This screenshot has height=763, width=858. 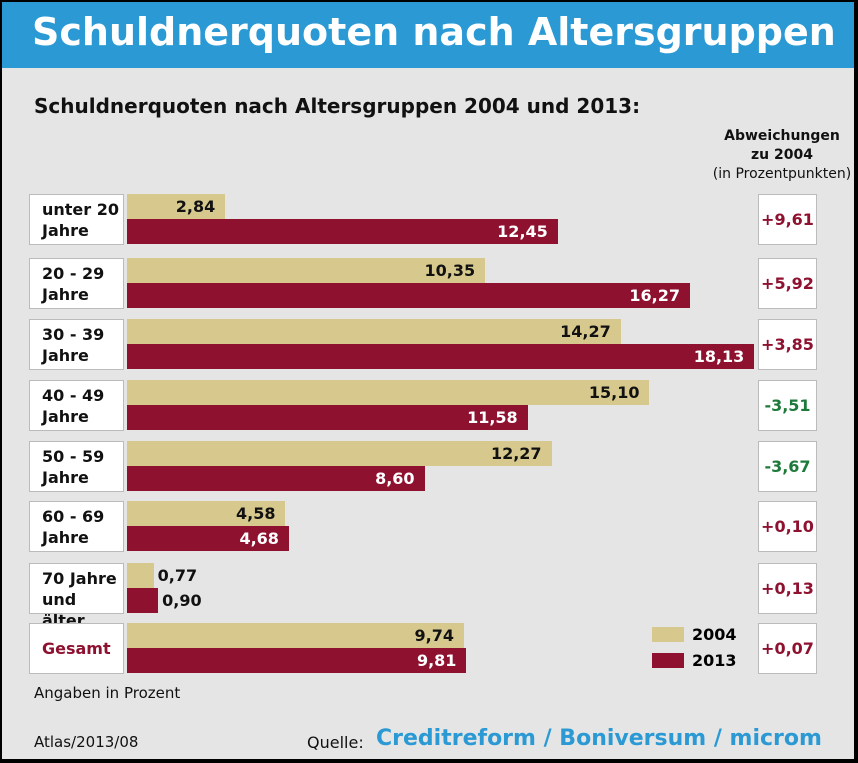 What do you see at coordinates (335, 742) in the screenshot?
I see `source-label: Quelle:` at bounding box center [335, 742].